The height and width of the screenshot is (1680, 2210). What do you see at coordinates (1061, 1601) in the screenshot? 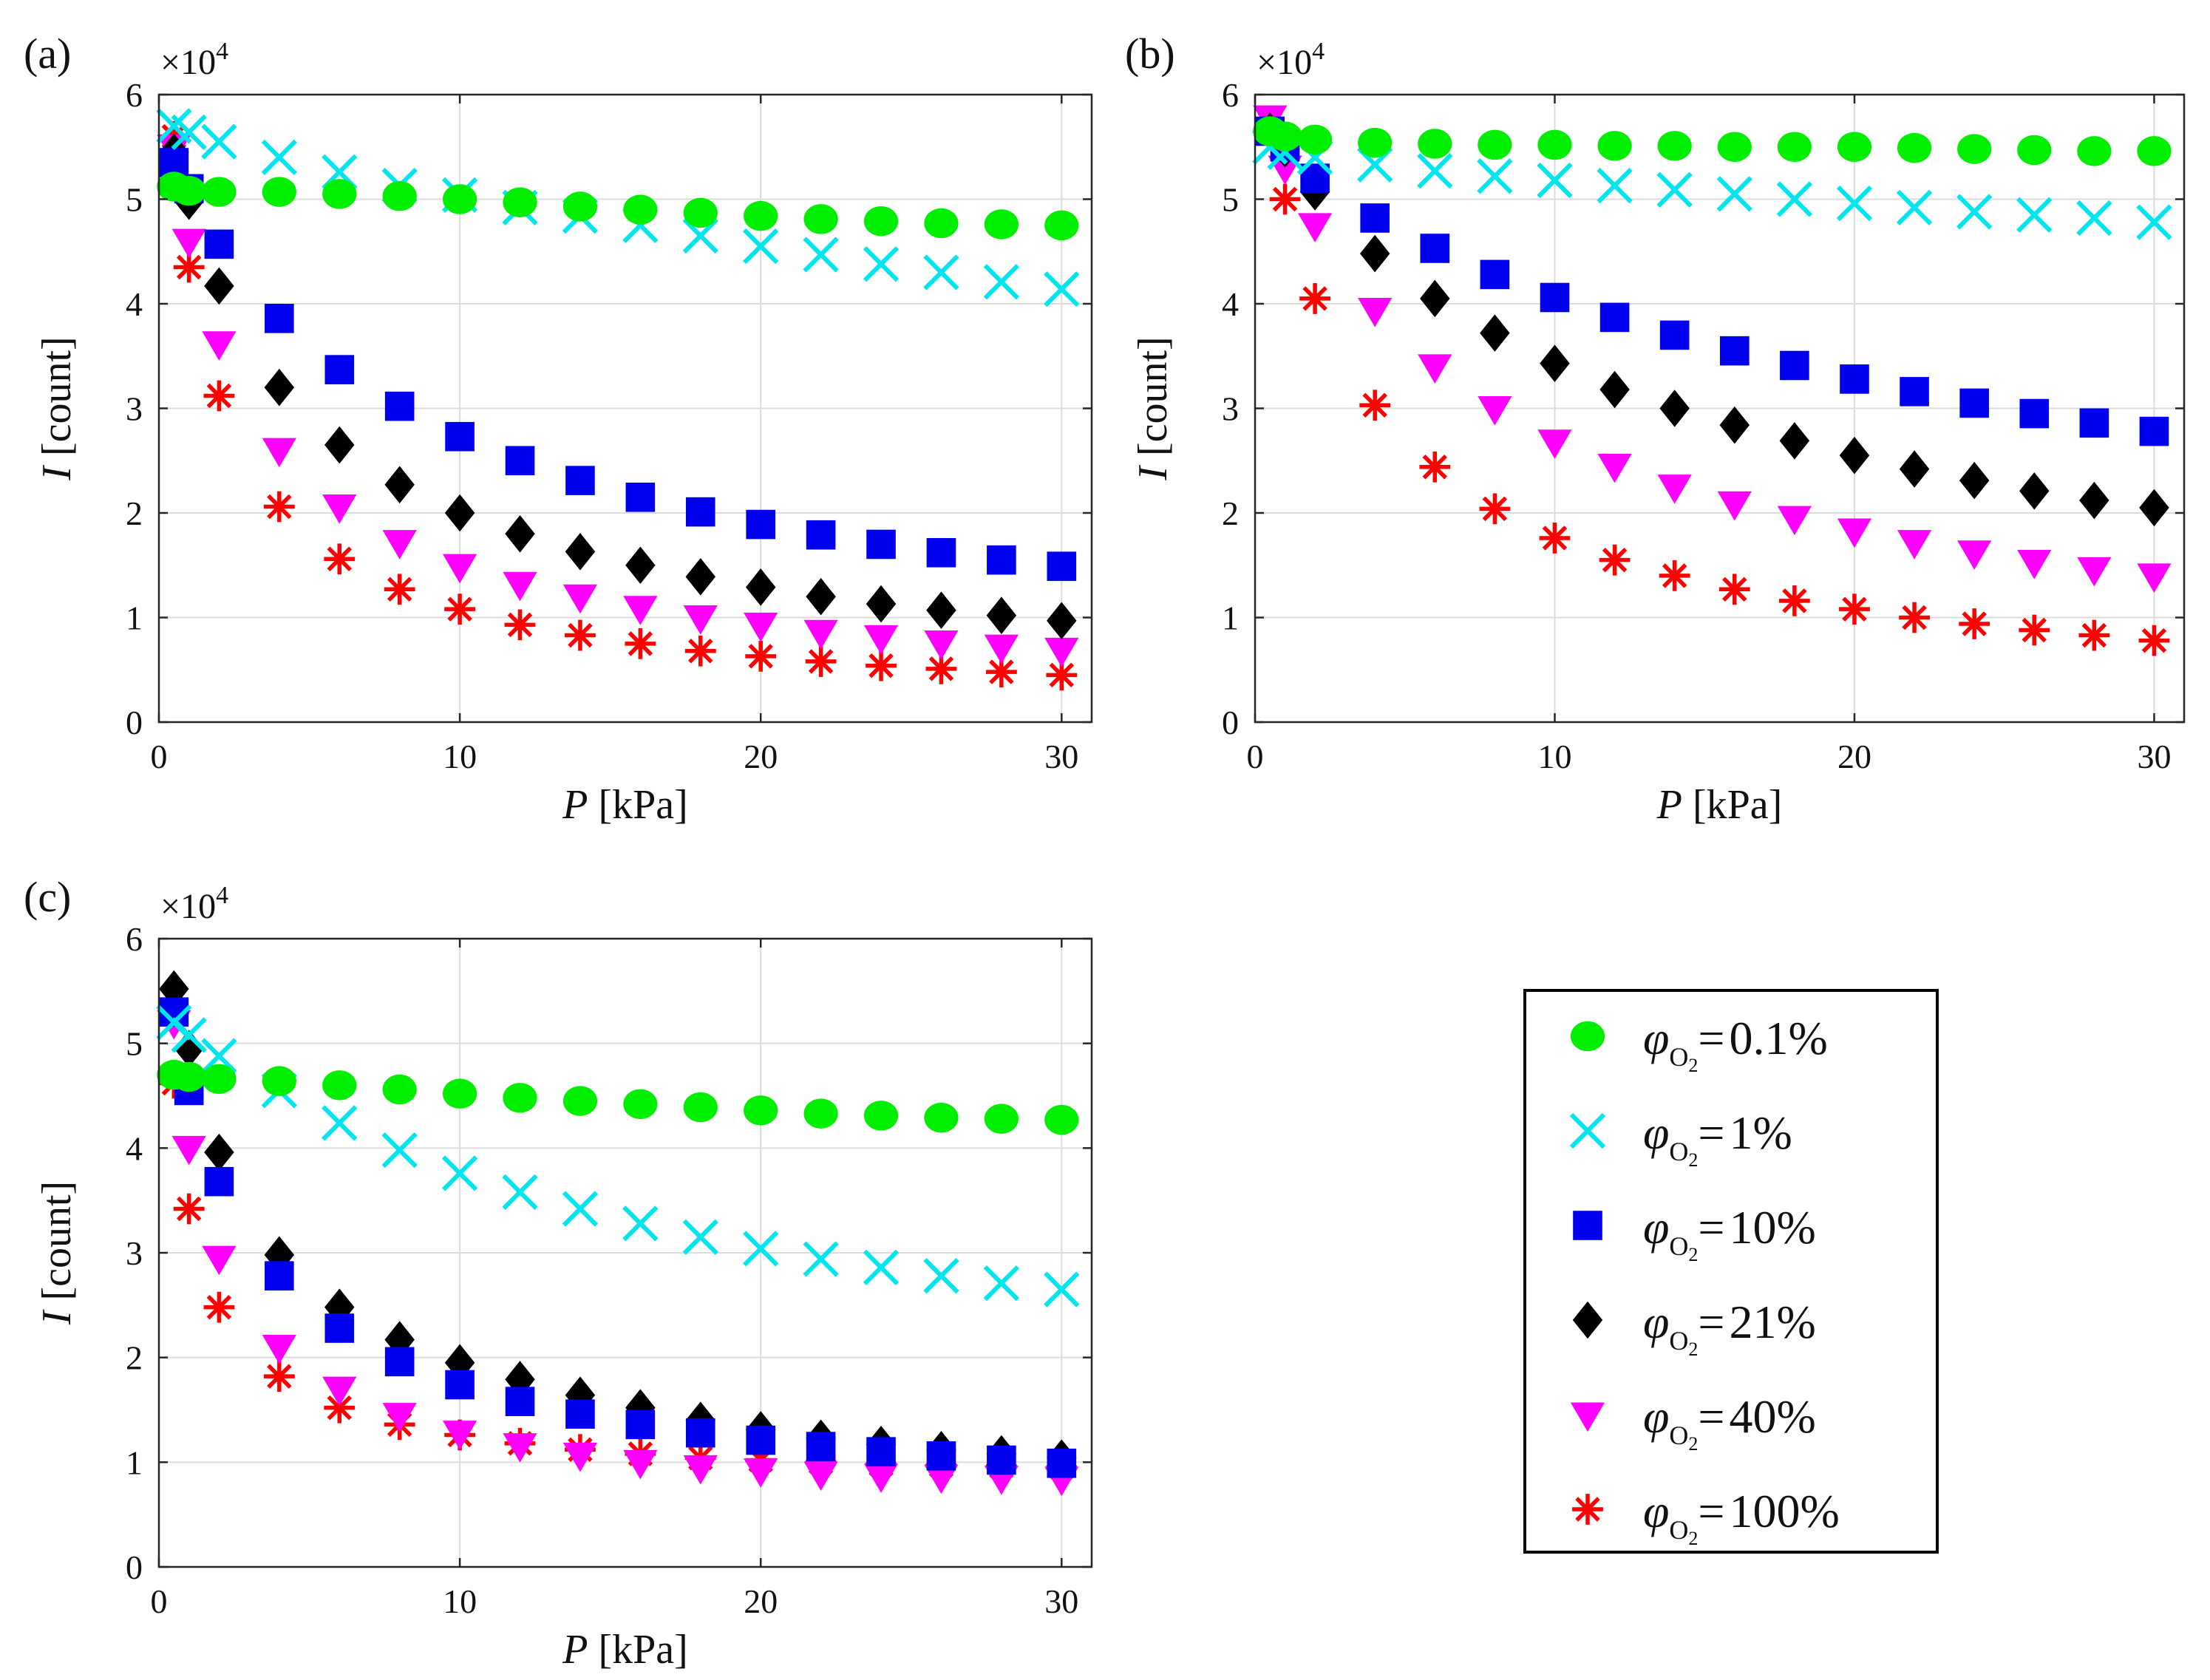
I see `x-tick-label: 30` at bounding box center [1061, 1601].